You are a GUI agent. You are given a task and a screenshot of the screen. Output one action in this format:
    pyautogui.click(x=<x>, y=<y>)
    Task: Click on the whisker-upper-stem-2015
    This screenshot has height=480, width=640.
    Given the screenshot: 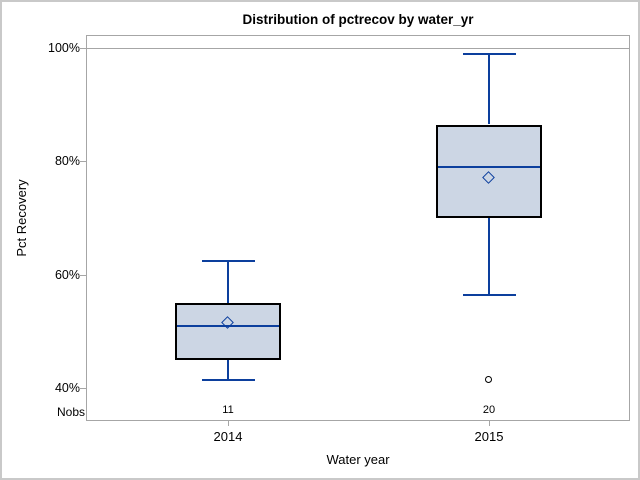 What is the action you would take?
    pyautogui.click(x=489, y=89)
    